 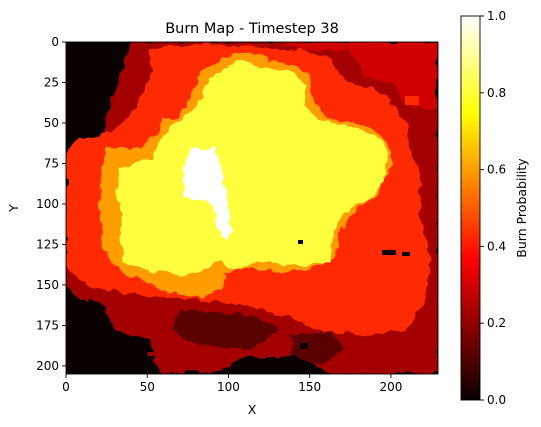 I want to click on y-tick-label: 50, so click(x=51, y=123).